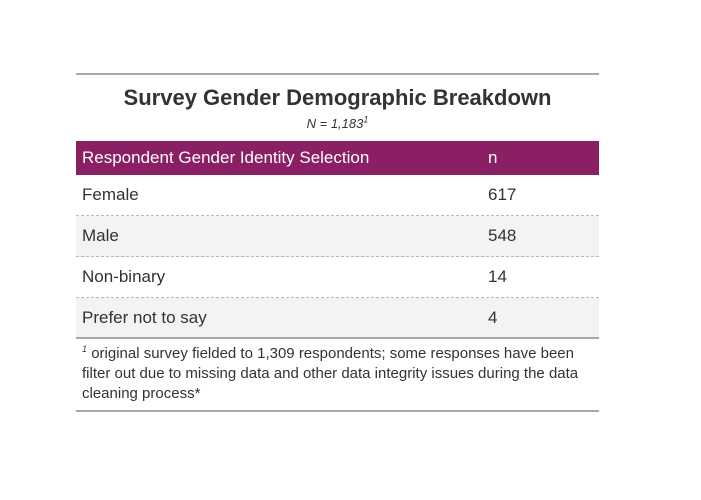 The width and height of the screenshot is (701, 500). Describe the element at coordinates (337, 195) in the screenshot. I see `table-row: Female 617` at that location.